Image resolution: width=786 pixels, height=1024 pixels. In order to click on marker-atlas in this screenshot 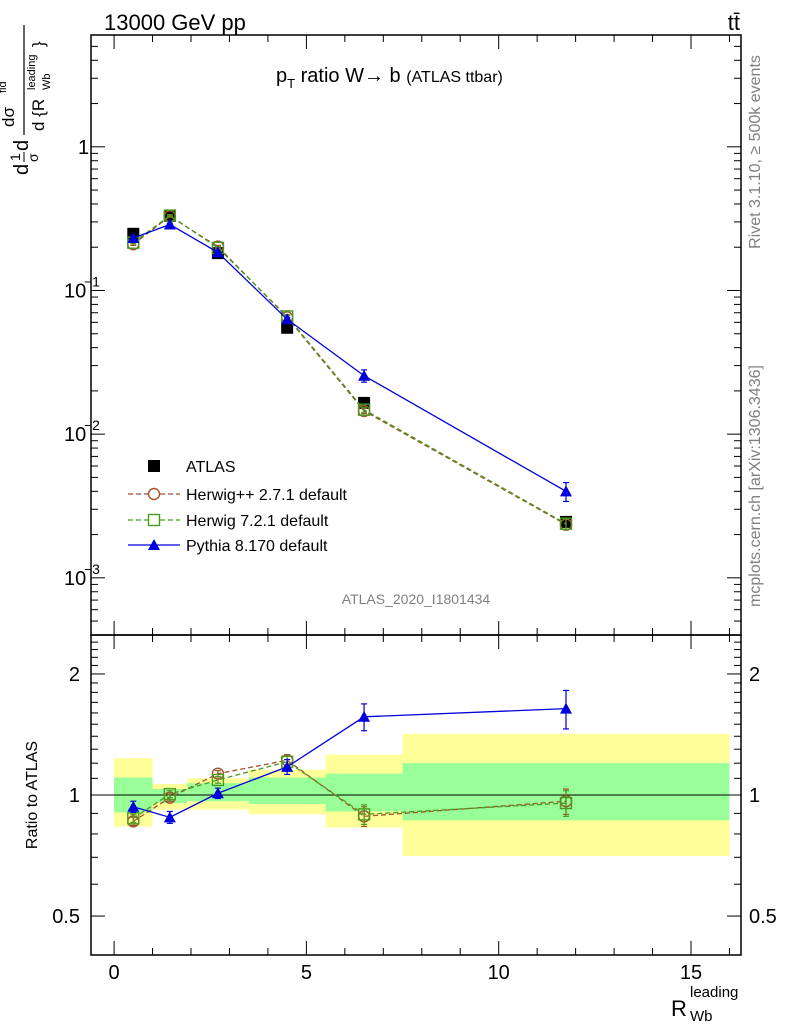, I will do `click(287, 327)`.